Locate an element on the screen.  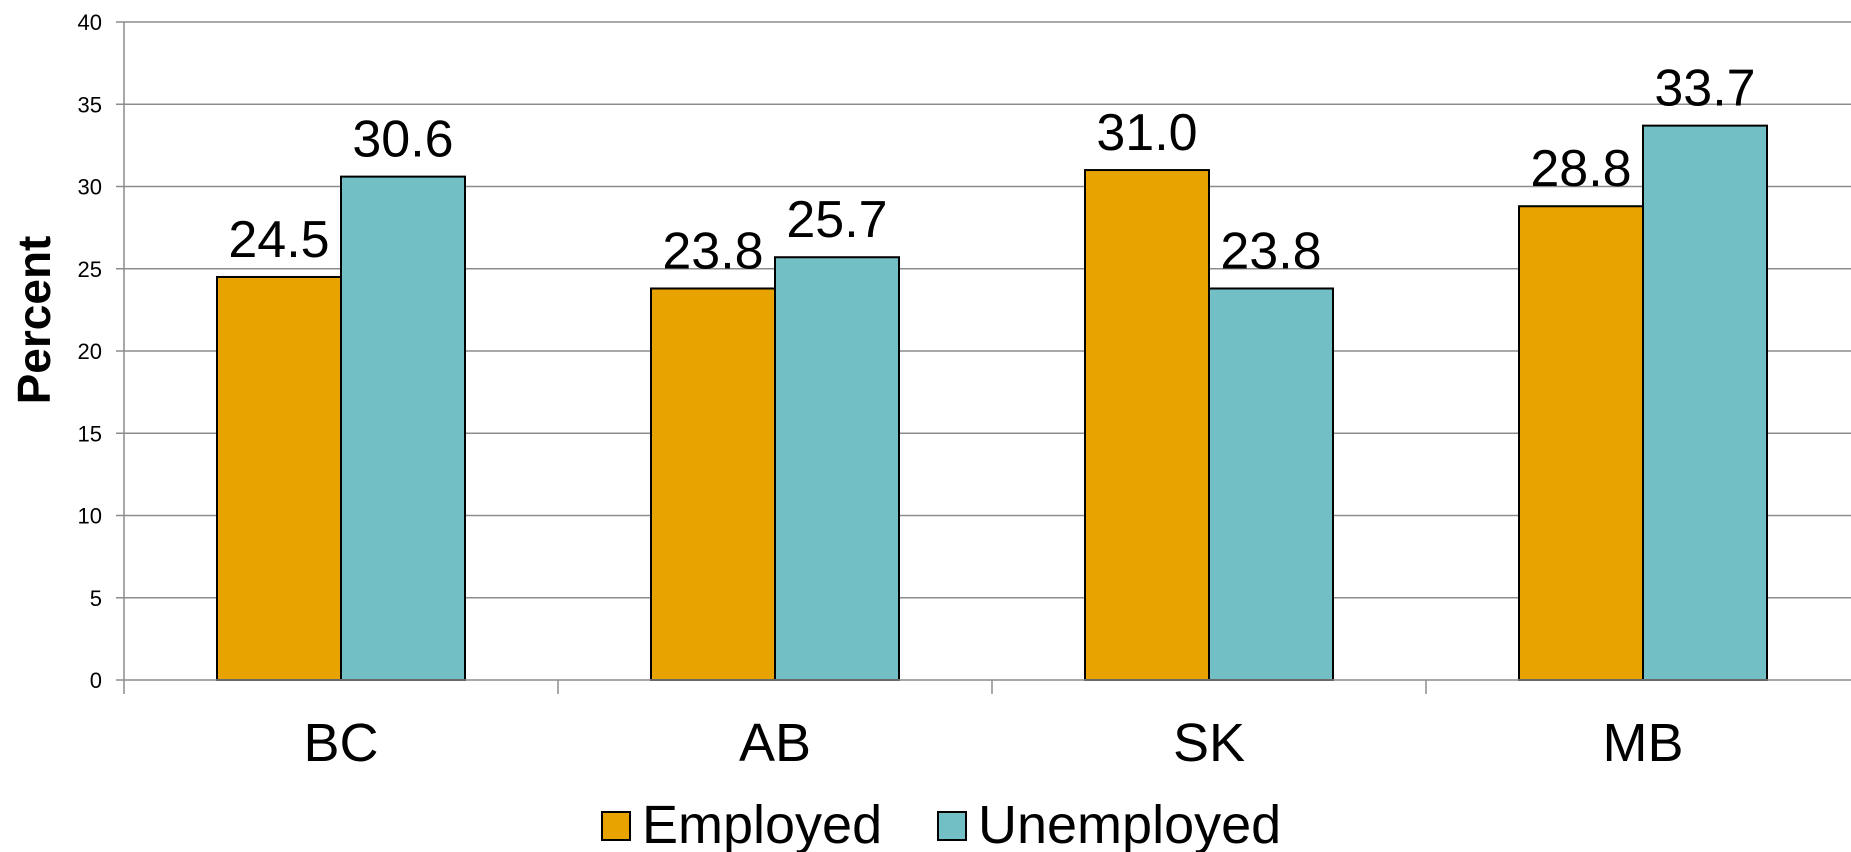
legend-label: Employed is located at coordinates (762, 823).